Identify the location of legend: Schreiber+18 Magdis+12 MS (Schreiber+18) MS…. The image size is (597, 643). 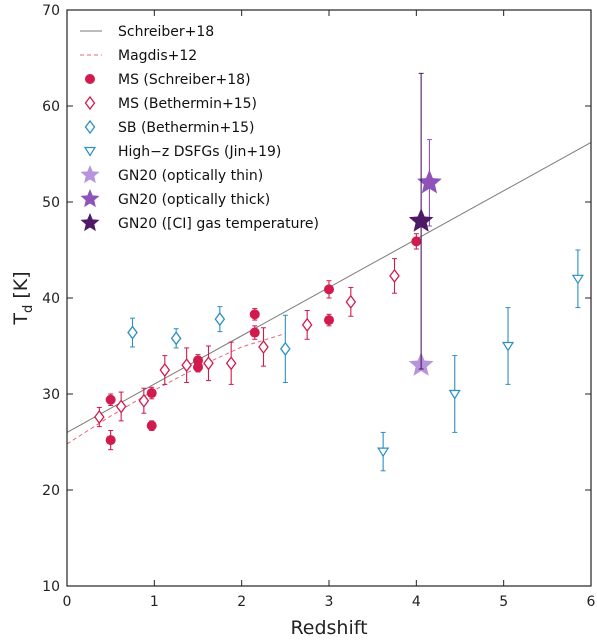
(199, 128).